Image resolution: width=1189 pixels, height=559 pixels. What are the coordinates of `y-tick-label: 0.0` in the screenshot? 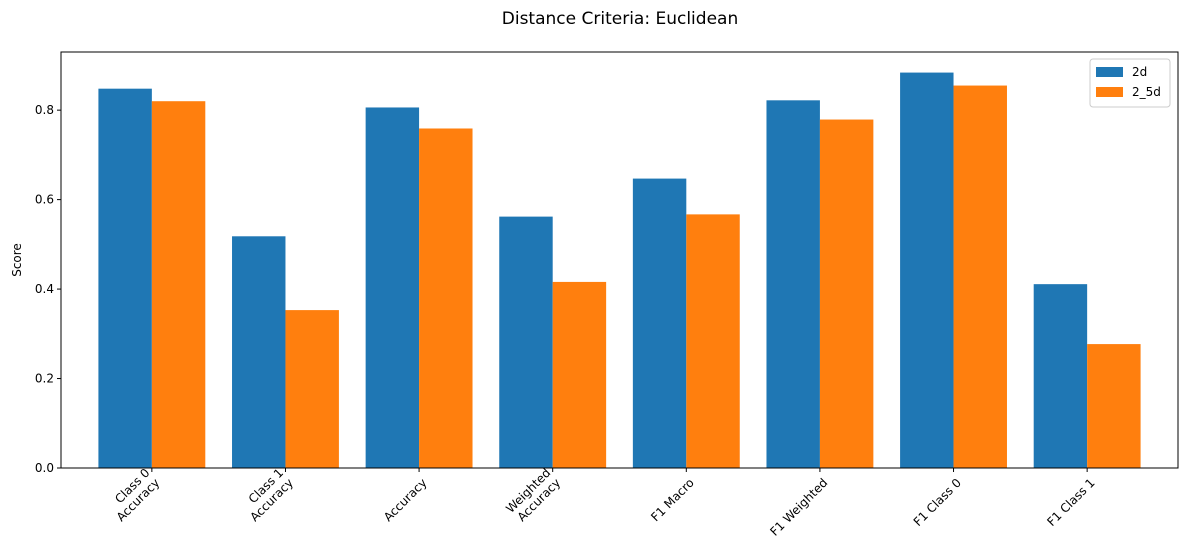 It's located at (44, 468).